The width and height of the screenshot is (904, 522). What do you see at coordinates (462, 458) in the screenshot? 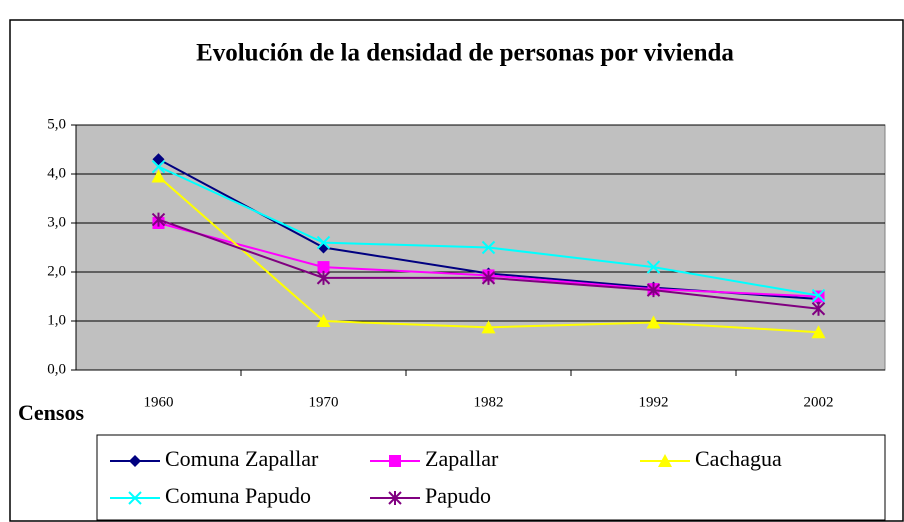
I see `legend-label: Zapallar` at bounding box center [462, 458].